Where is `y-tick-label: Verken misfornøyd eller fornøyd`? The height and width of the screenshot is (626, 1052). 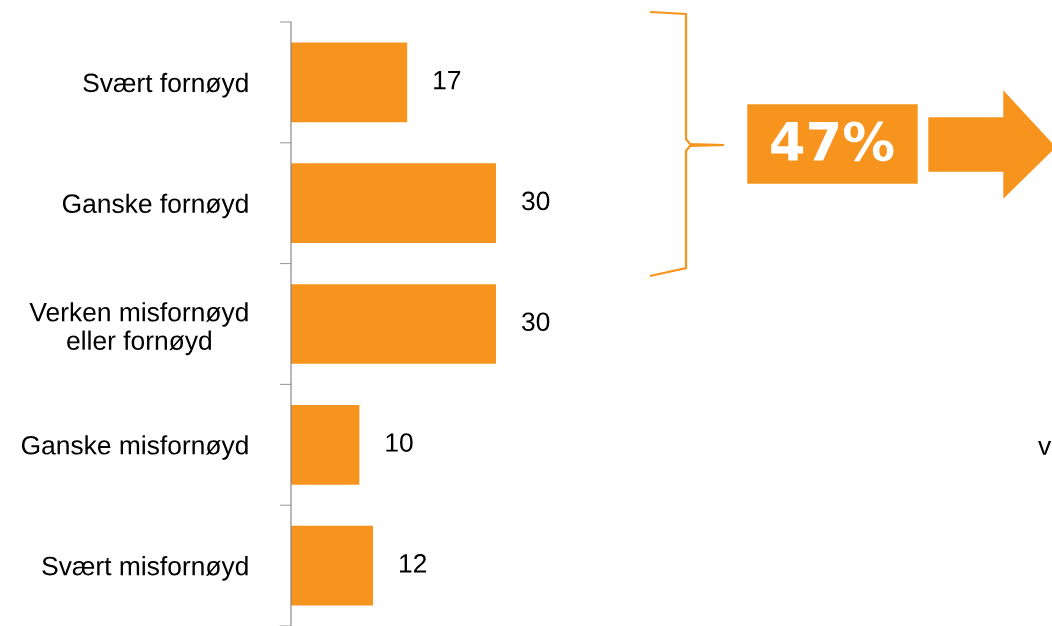 y-tick-label: Verken misfornøyd eller fornøyd is located at coordinates (138, 329).